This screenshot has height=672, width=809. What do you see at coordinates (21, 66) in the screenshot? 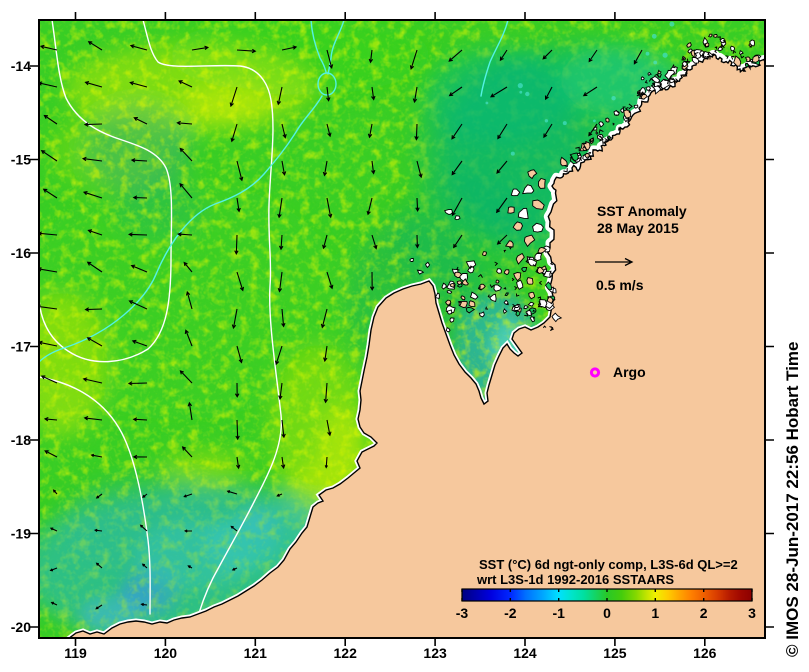
I see `svg-text: -14` at bounding box center [21, 66].